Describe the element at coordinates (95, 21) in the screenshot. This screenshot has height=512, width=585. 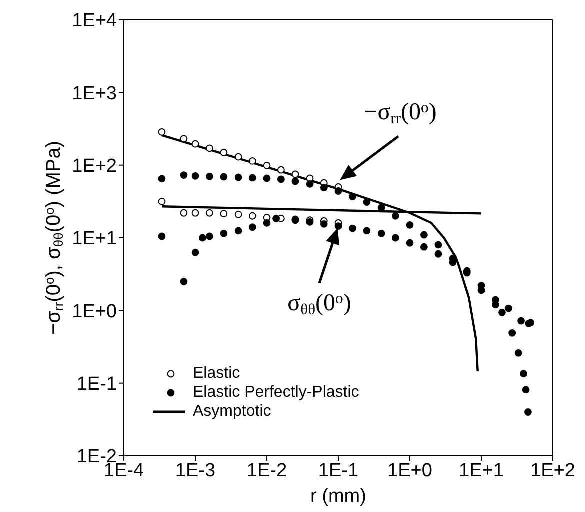
I see `y-tick-label: 1E+4` at that location.